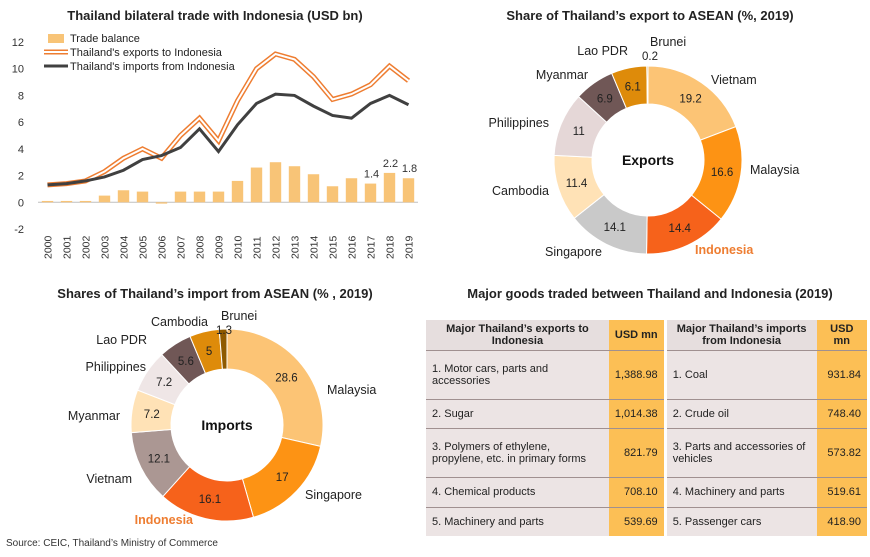  Describe the element at coordinates (21, 203) in the screenshot. I see `y-tick-label: 0` at that location.